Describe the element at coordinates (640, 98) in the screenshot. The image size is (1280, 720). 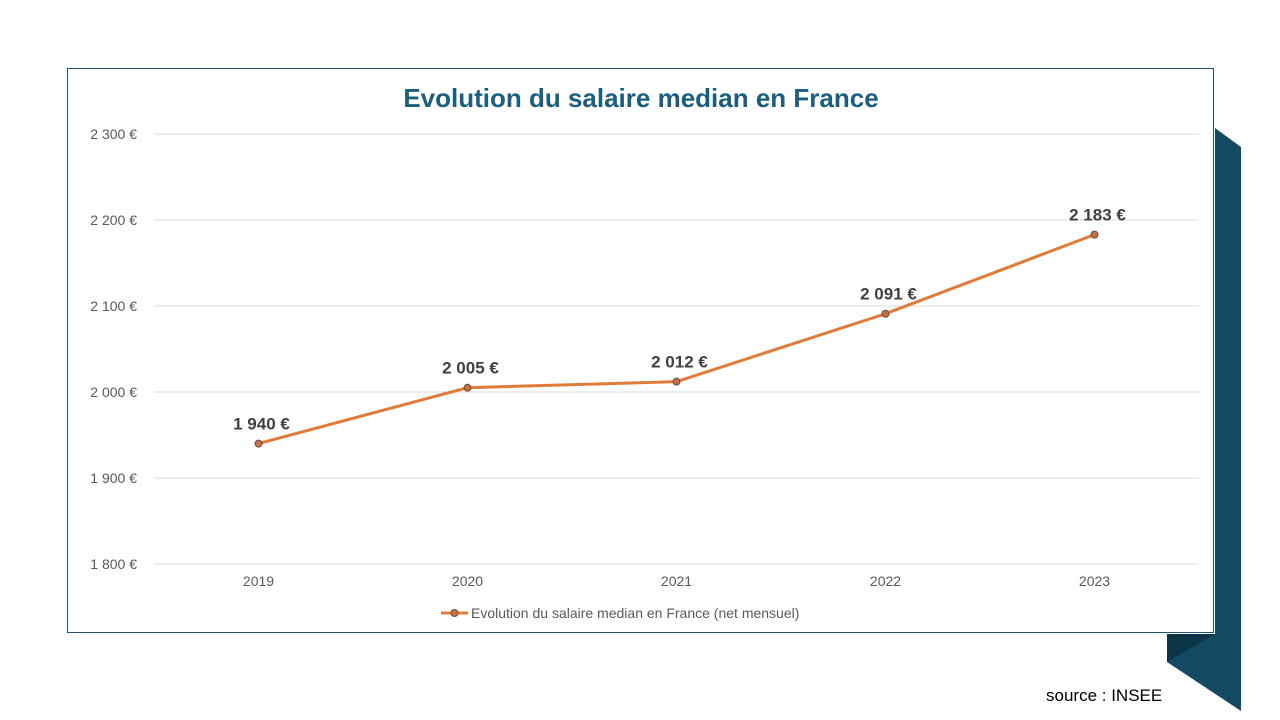
I see `chart-title: Evolution du salaire median en France` at that location.